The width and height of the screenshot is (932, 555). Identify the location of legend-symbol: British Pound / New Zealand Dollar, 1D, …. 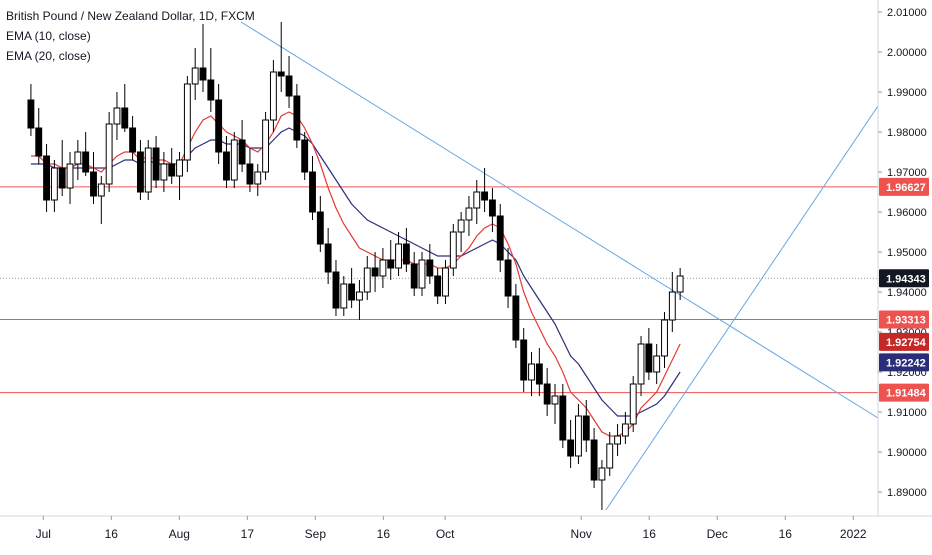
(130, 16).